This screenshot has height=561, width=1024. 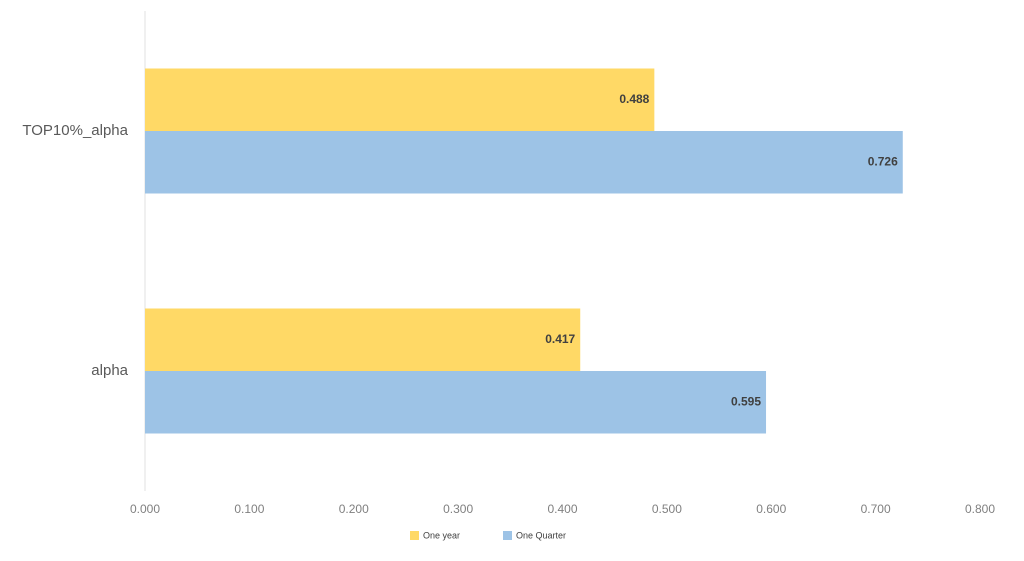 I want to click on data-label: 0.417, so click(x=560, y=339).